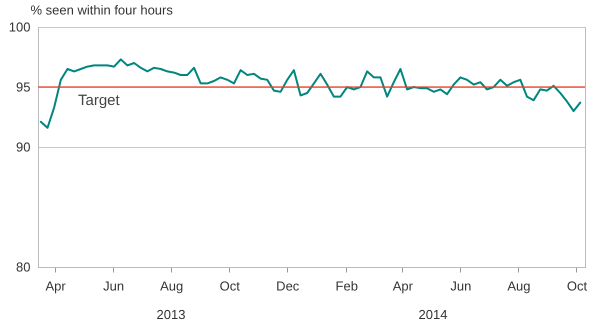 The width and height of the screenshot is (600, 327). What do you see at coordinates (23, 87) in the screenshot?
I see `y-tick-label: 95` at bounding box center [23, 87].